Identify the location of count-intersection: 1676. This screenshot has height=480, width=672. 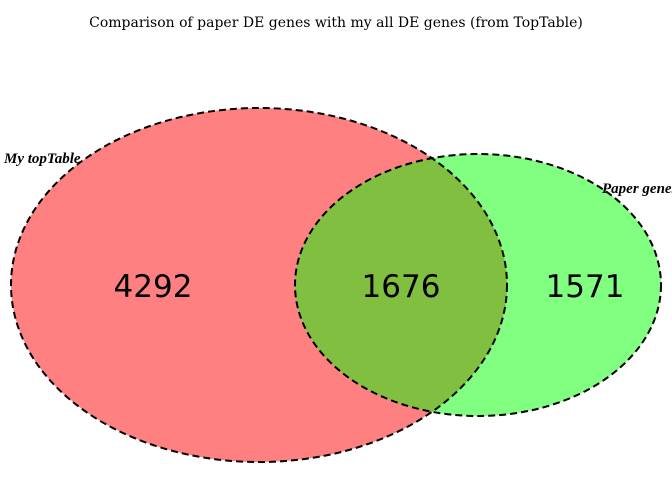
(401, 287).